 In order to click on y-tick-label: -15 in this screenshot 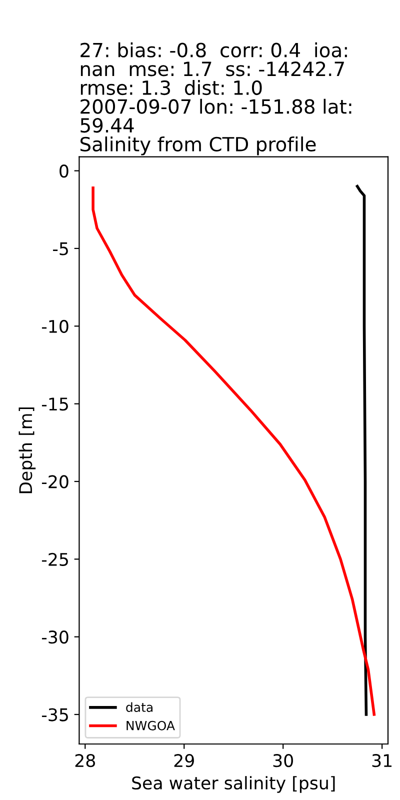, I will do `click(55, 404)`.